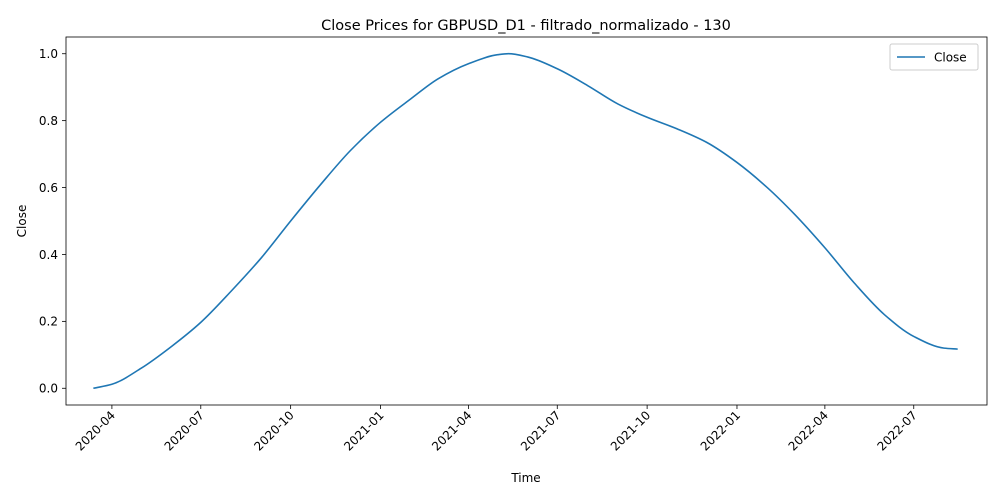  I want to click on y-tick-label: 0.4, so click(48, 255).